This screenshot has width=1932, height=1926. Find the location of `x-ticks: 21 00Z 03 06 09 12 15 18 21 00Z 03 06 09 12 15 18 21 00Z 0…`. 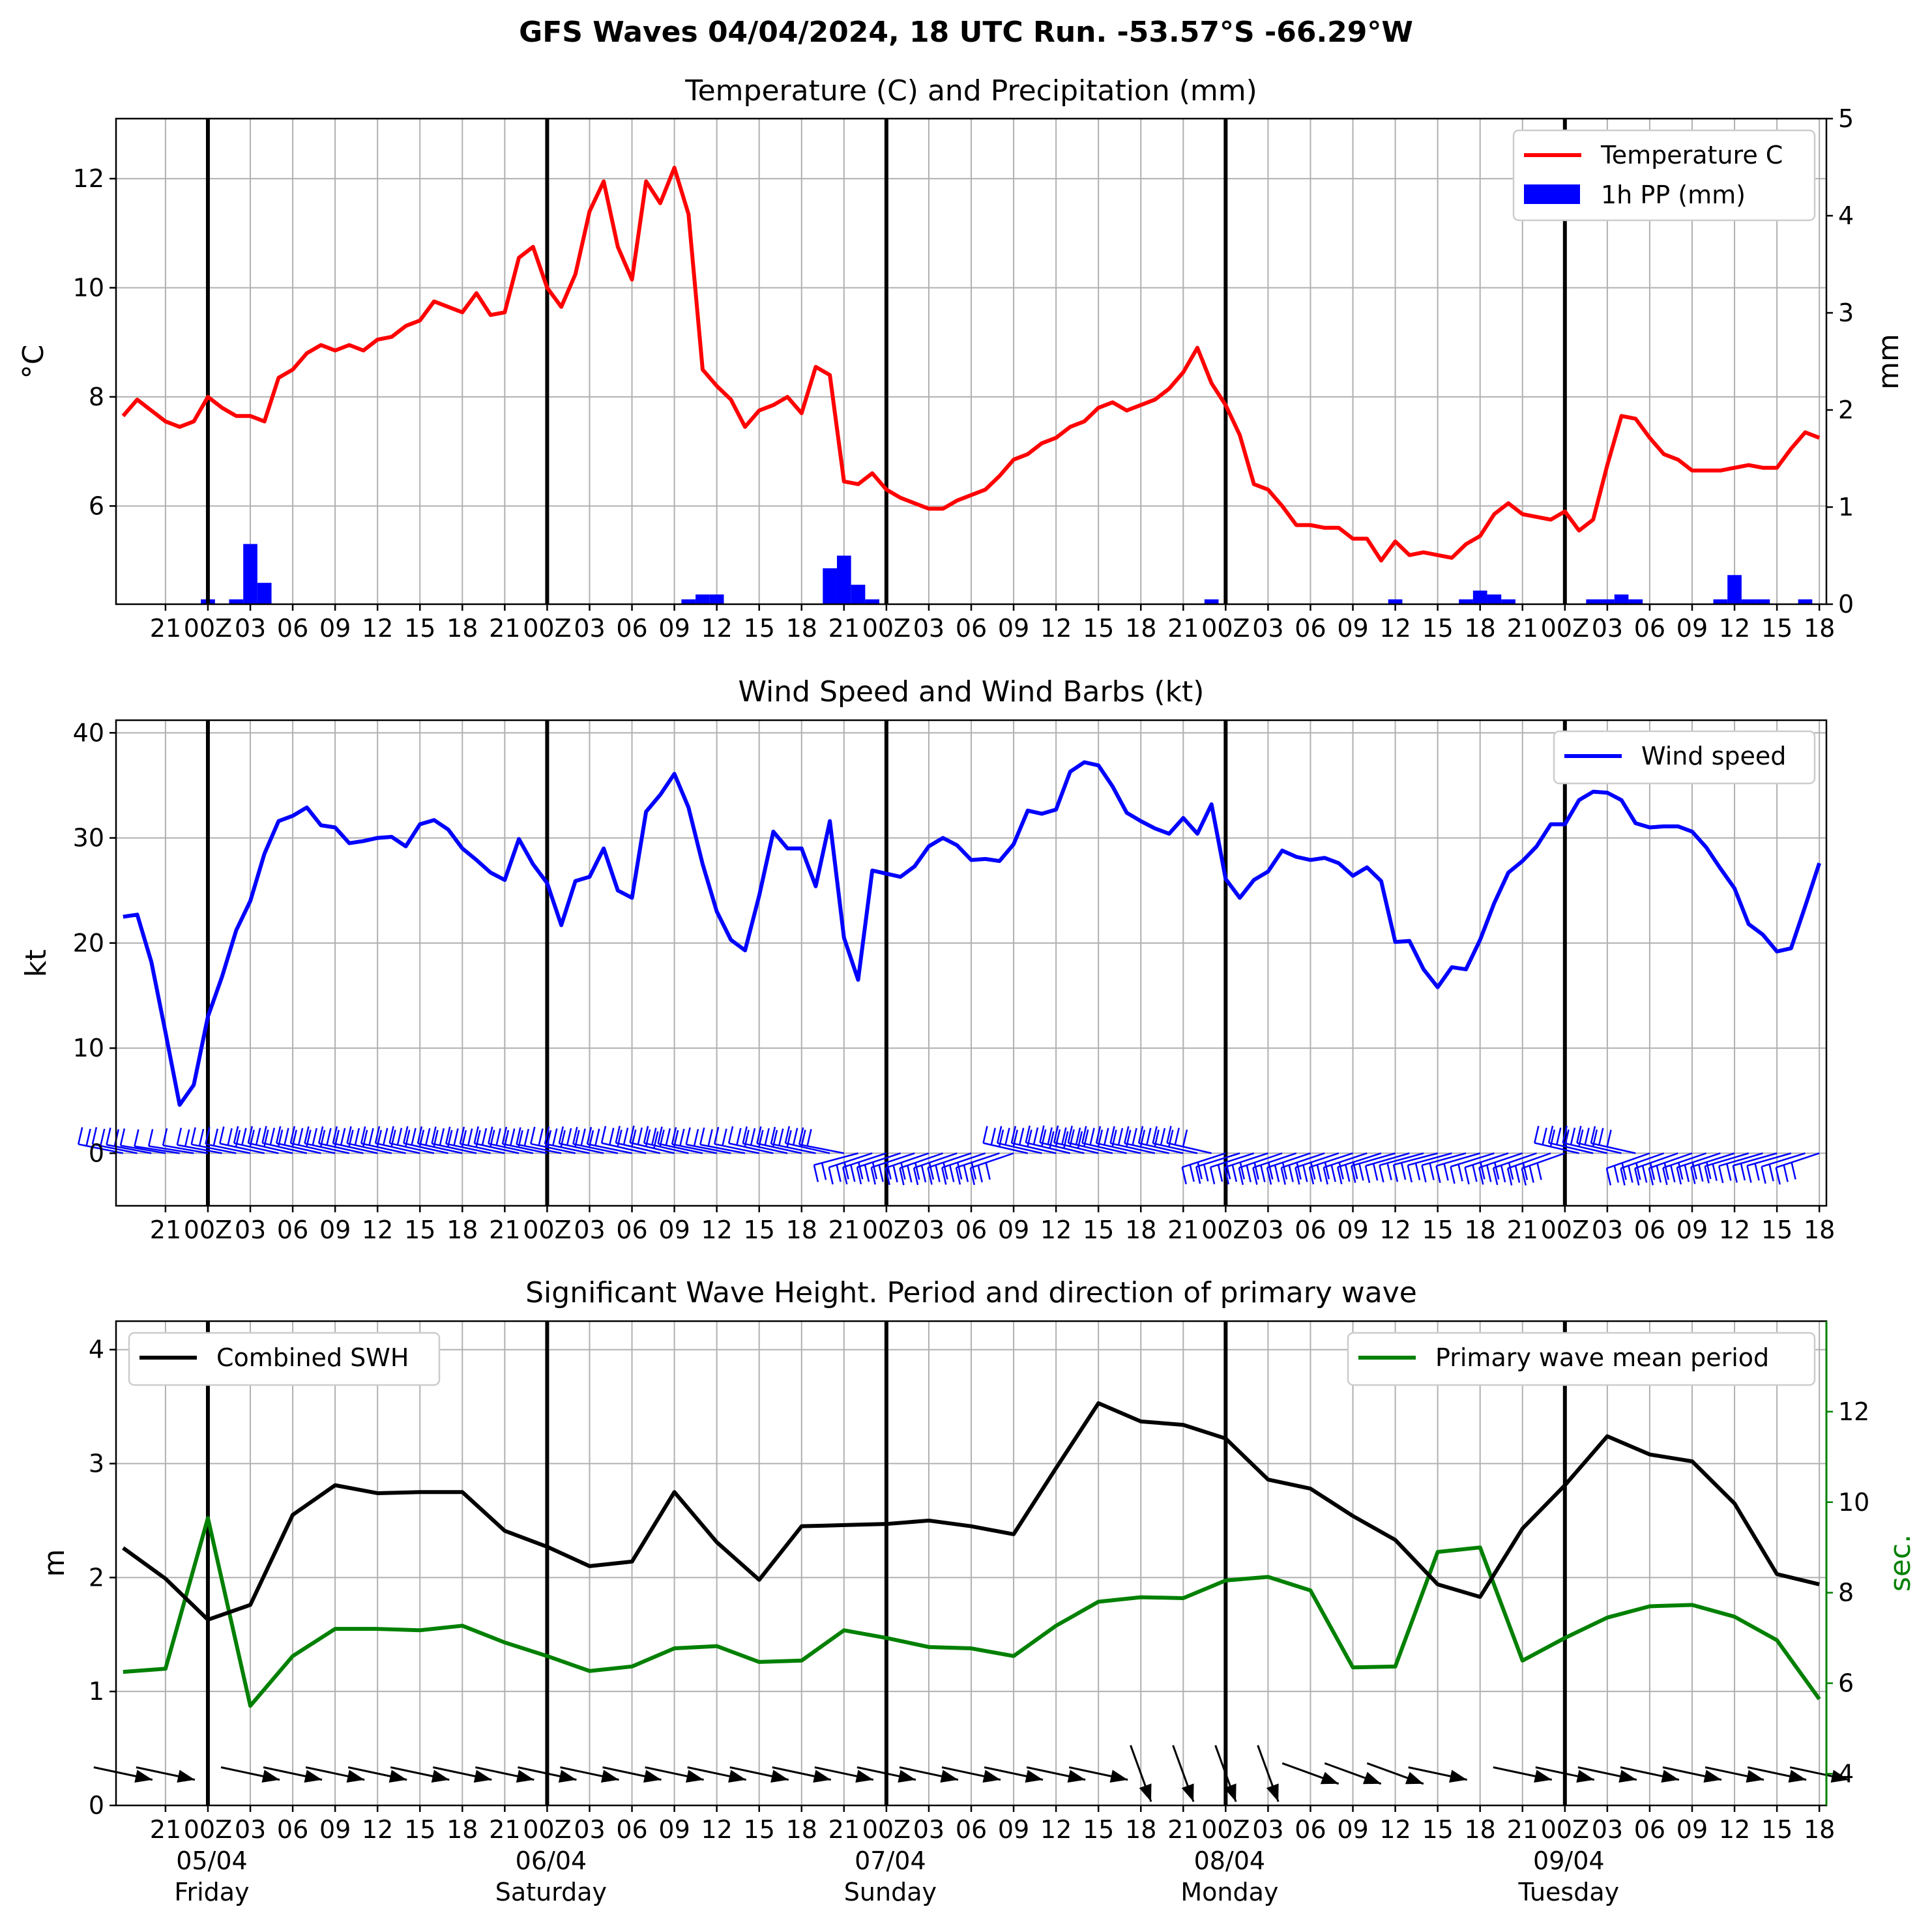

x-ticks: 21 00Z 03 06 09 12 15 18 21 00Z 03 06 09 12 15 18 21 00Z 0… is located at coordinates (992, 623).